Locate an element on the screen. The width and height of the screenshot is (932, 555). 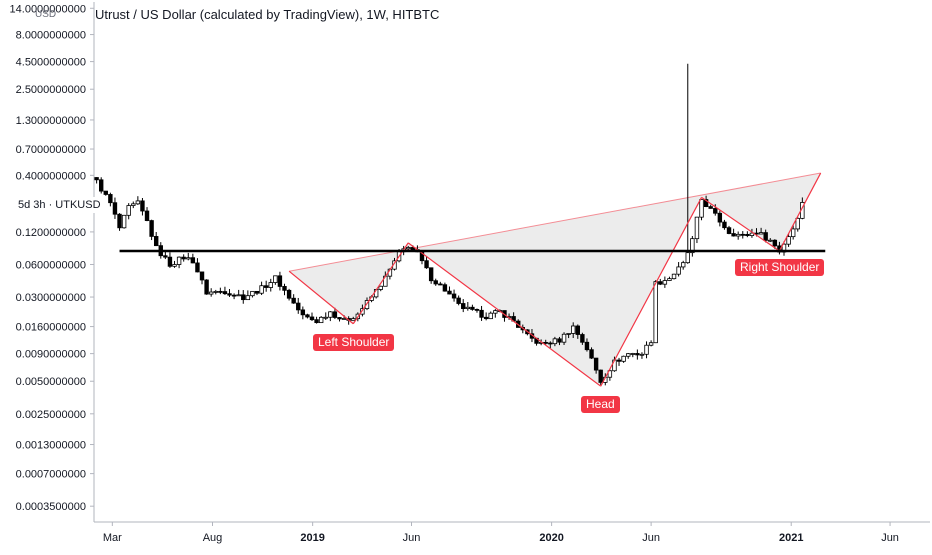
price-tick-label: 0.0160000000 is located at coordinates (51, 328).